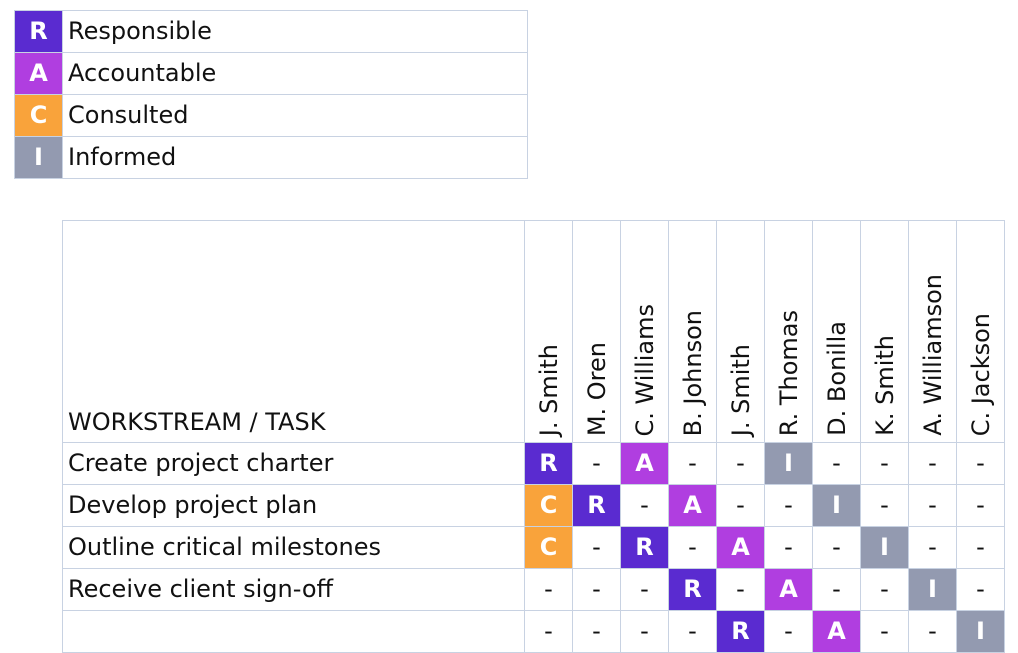  Describe the element at coordinates (836, 378) in the screenshot. I see `person-name: D. Bonilla` at that location.